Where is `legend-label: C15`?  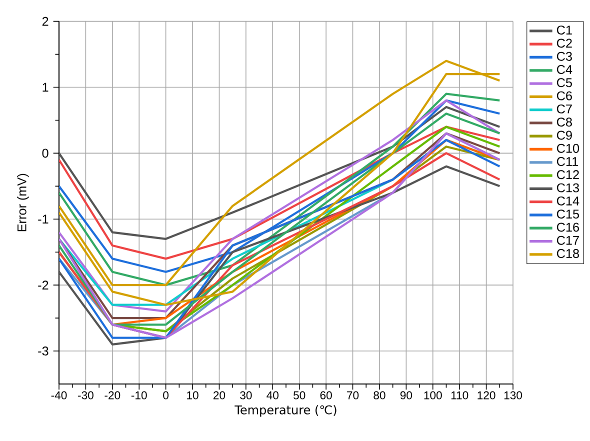
legend-label: C15 is located at coordinates (568, 214).